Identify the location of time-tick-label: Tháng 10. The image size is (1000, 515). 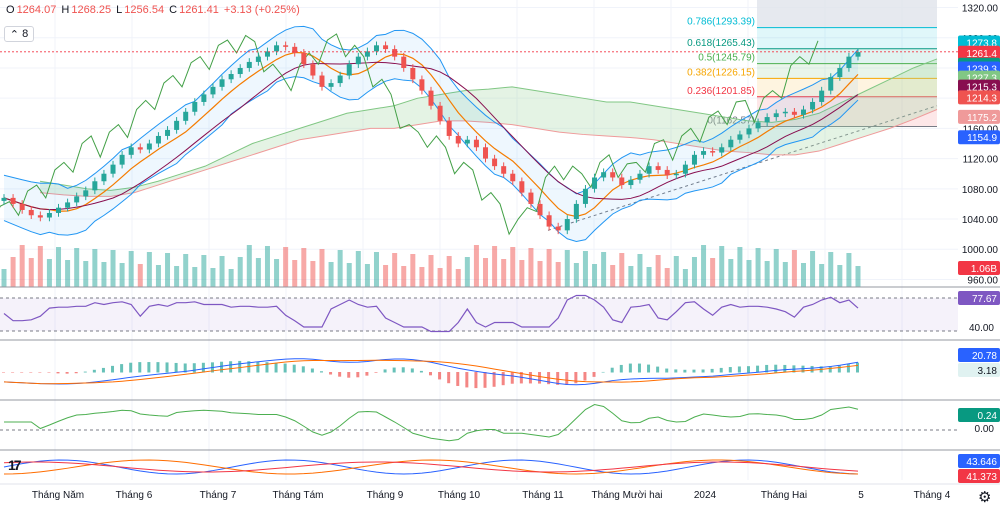
(459, 495).